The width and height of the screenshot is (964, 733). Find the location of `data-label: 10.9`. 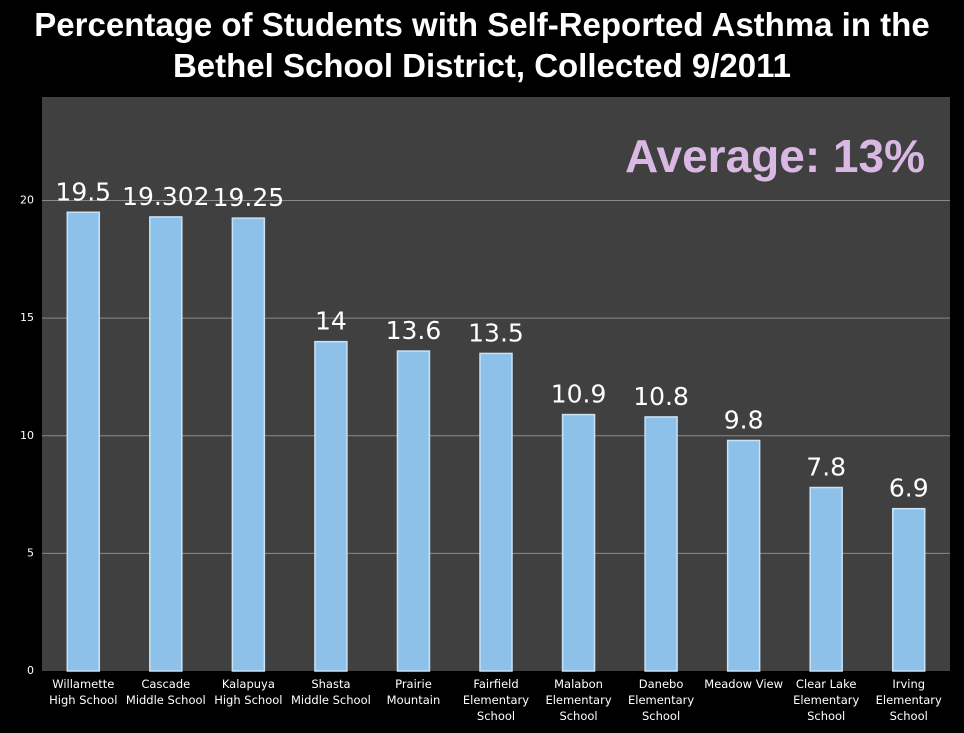

data-label: 10.9 is located at coordinates (579, 394).